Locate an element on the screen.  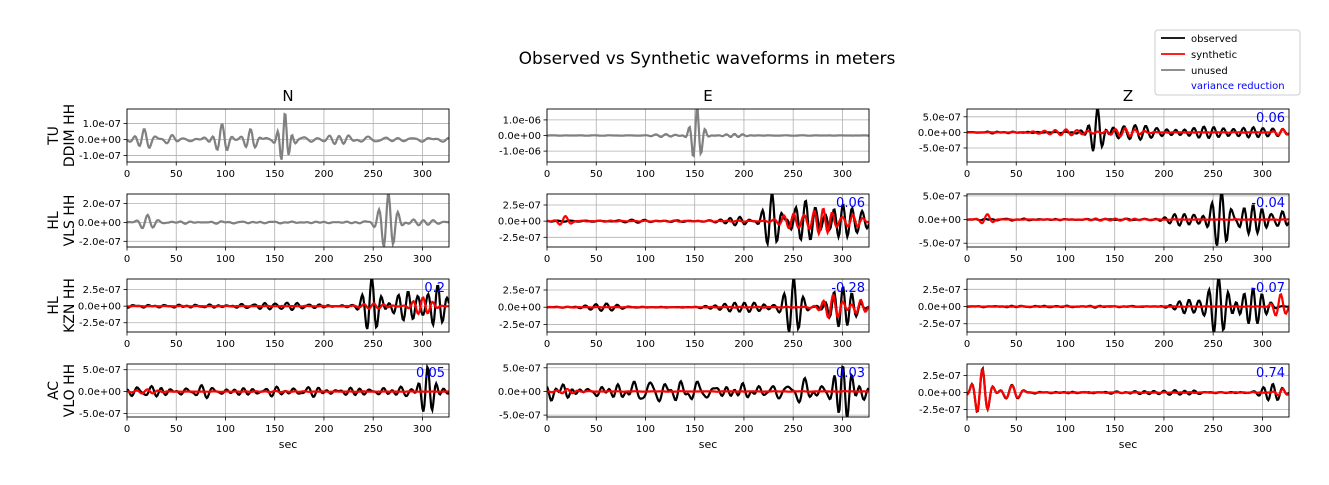
y-tick-label: -2.0e-07 is located at coordinates (100, 242).